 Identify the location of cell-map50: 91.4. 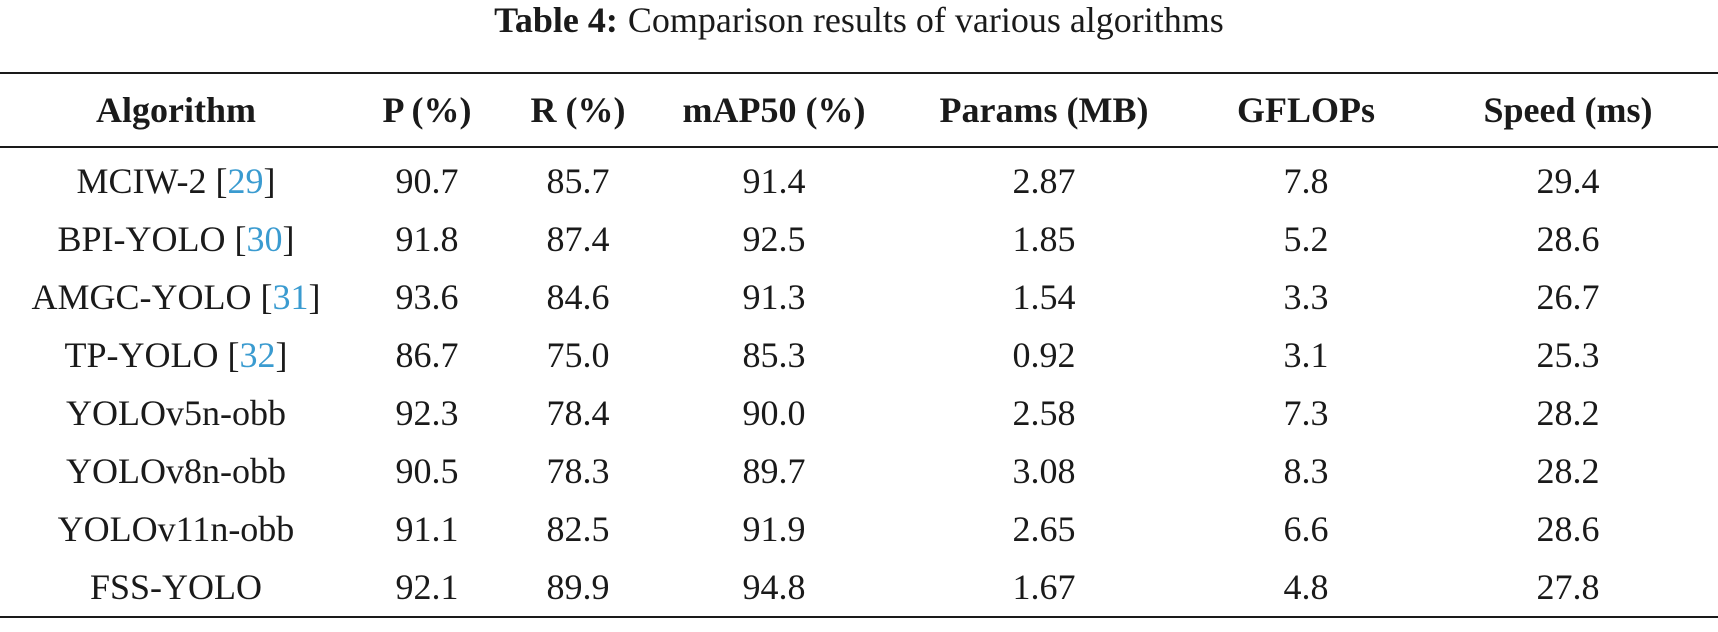
(774, 181).